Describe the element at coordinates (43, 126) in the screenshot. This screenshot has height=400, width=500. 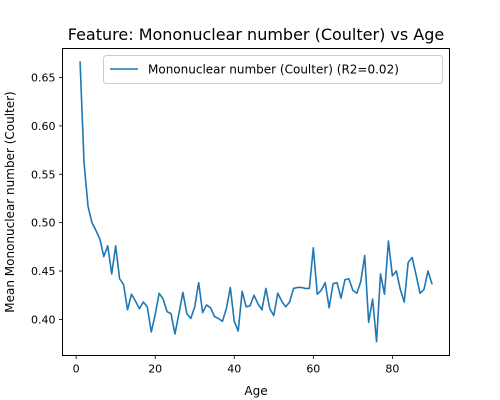
I see `y-tick-label: 0.60` at that location.